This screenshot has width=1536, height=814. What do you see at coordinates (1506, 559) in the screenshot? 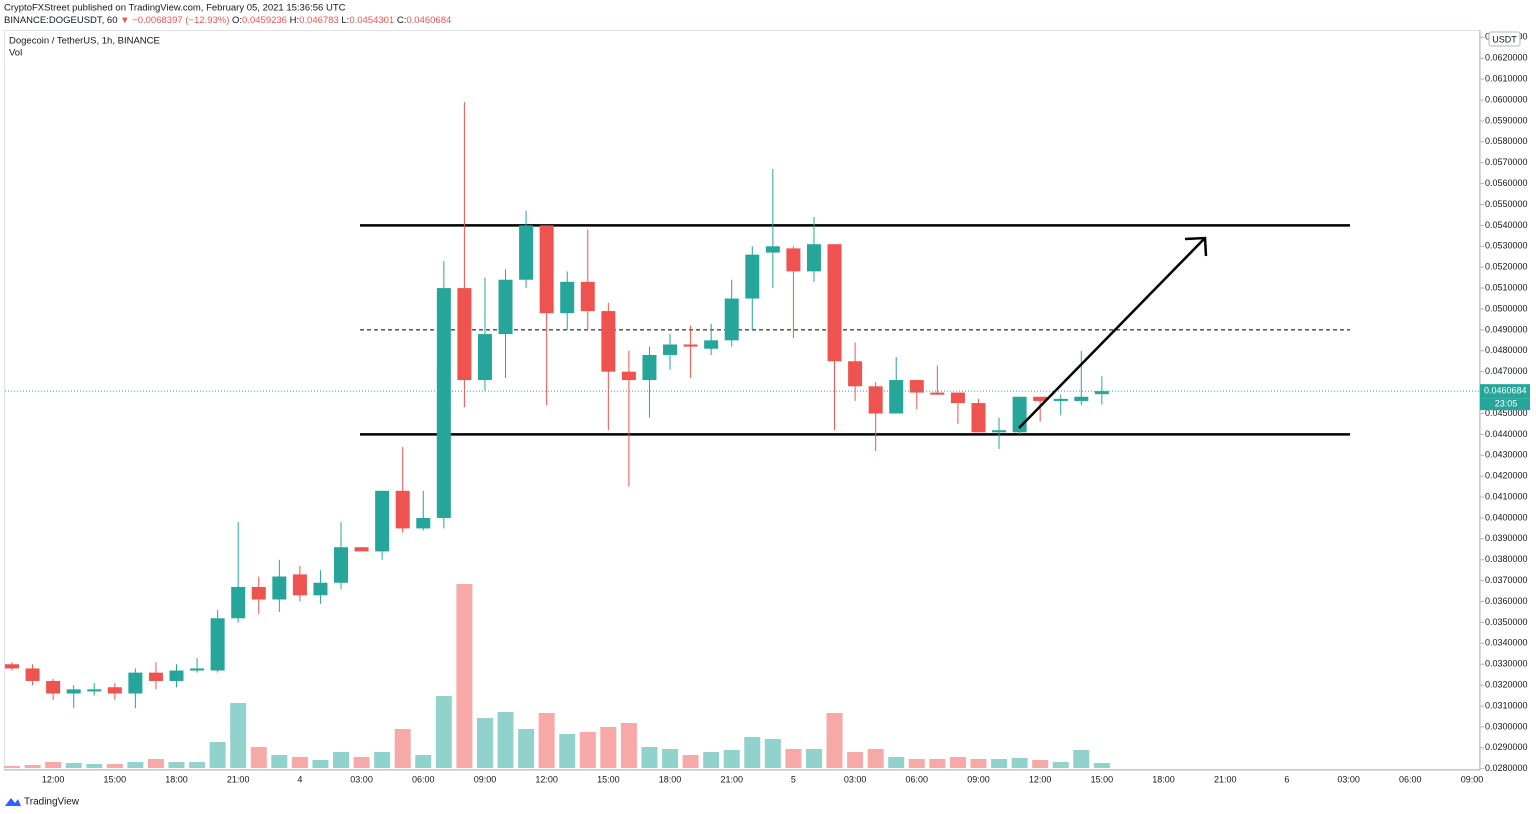
I see `y-tick-label: 0.0380000` at bounding box center [1506, 559].